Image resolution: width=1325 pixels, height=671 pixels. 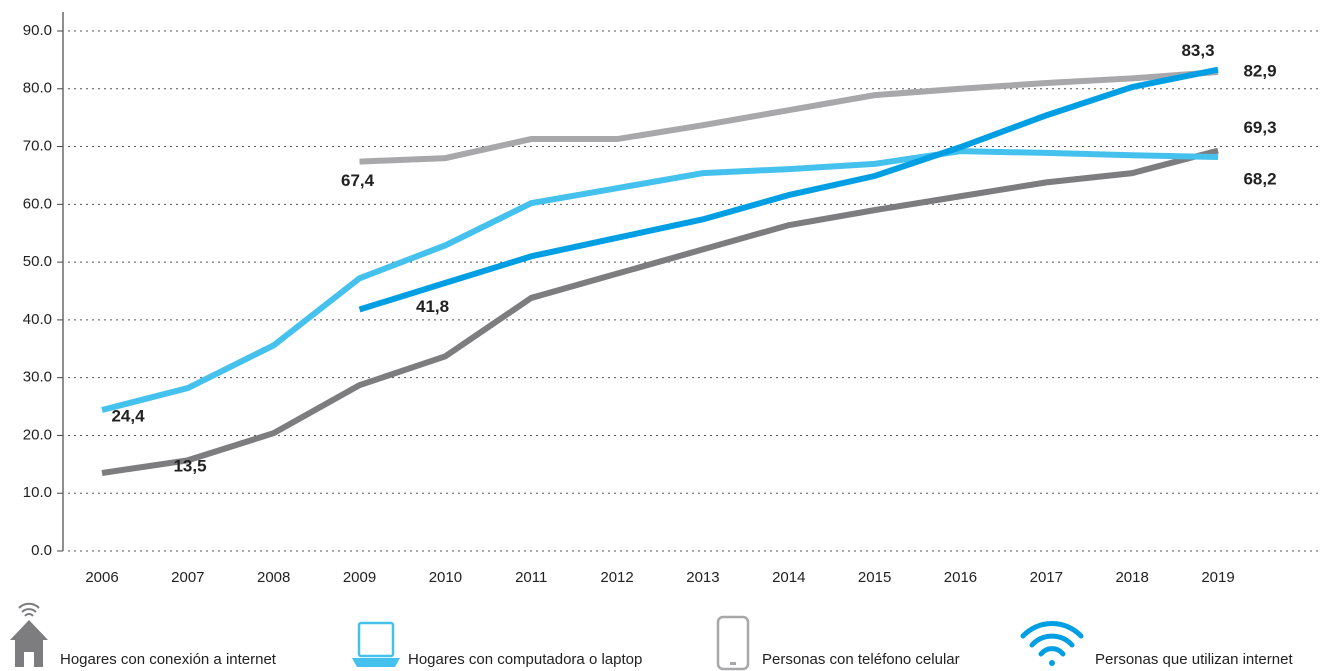 I want to click on x-tick-label: 2014, so click(x=788, y=577).